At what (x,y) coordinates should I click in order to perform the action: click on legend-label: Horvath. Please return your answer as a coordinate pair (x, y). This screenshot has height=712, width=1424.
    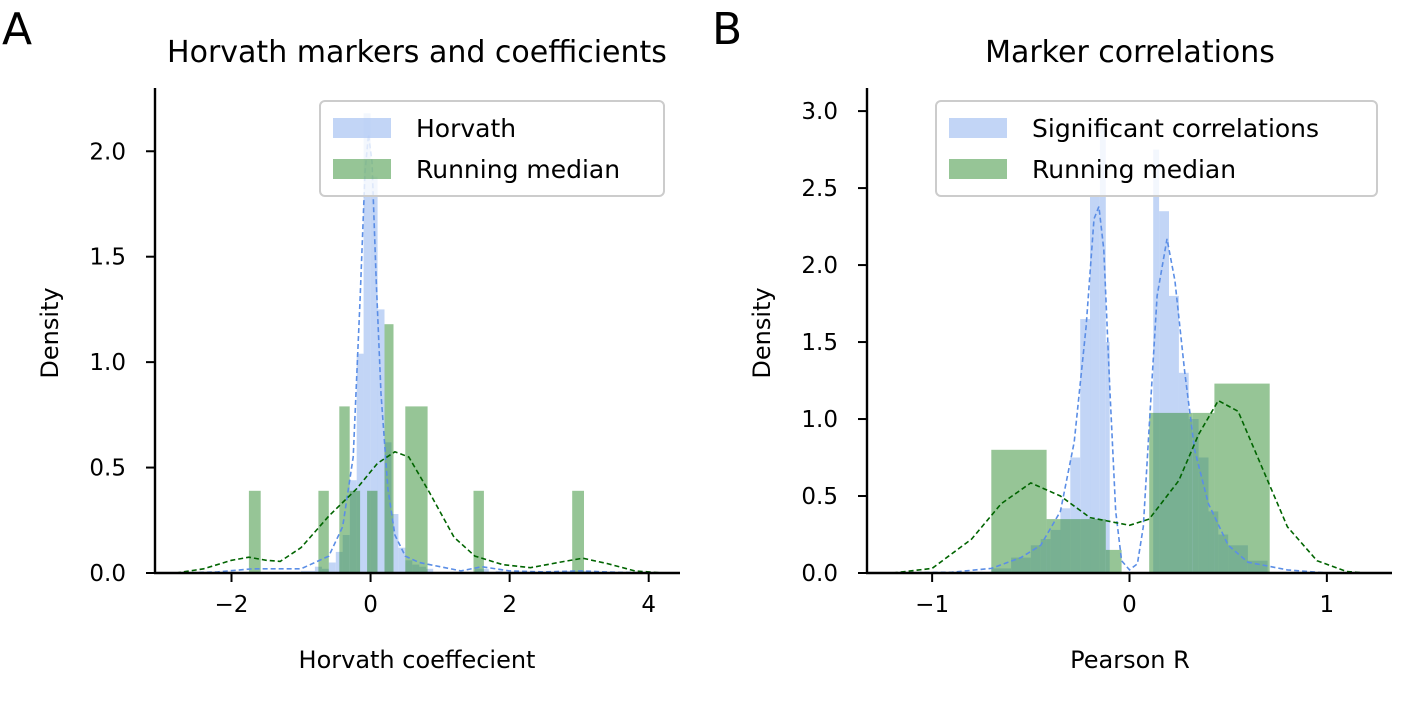
    Looking at the image, I should click on (466, 128).